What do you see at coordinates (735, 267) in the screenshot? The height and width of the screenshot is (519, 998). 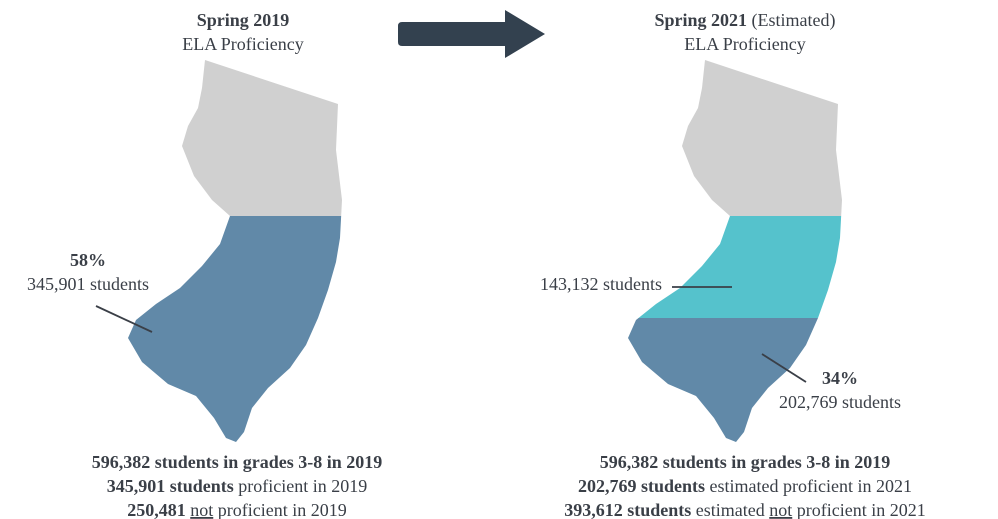 I see `region-lost-proficiency` at bounding box center [735, 267].